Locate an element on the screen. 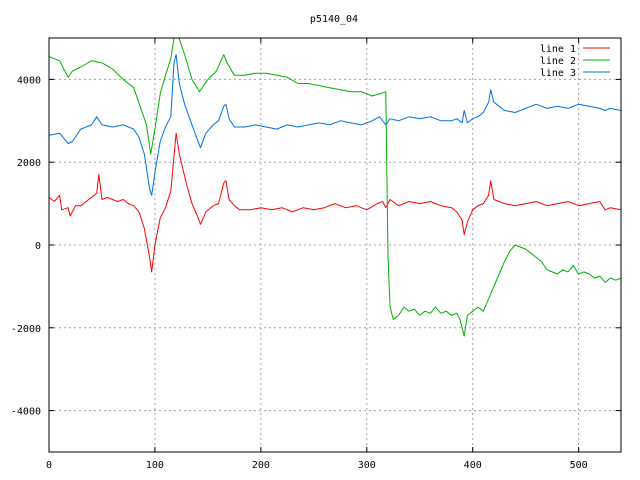  y-tick-label: -2000 is located at coordinates (26, 329).